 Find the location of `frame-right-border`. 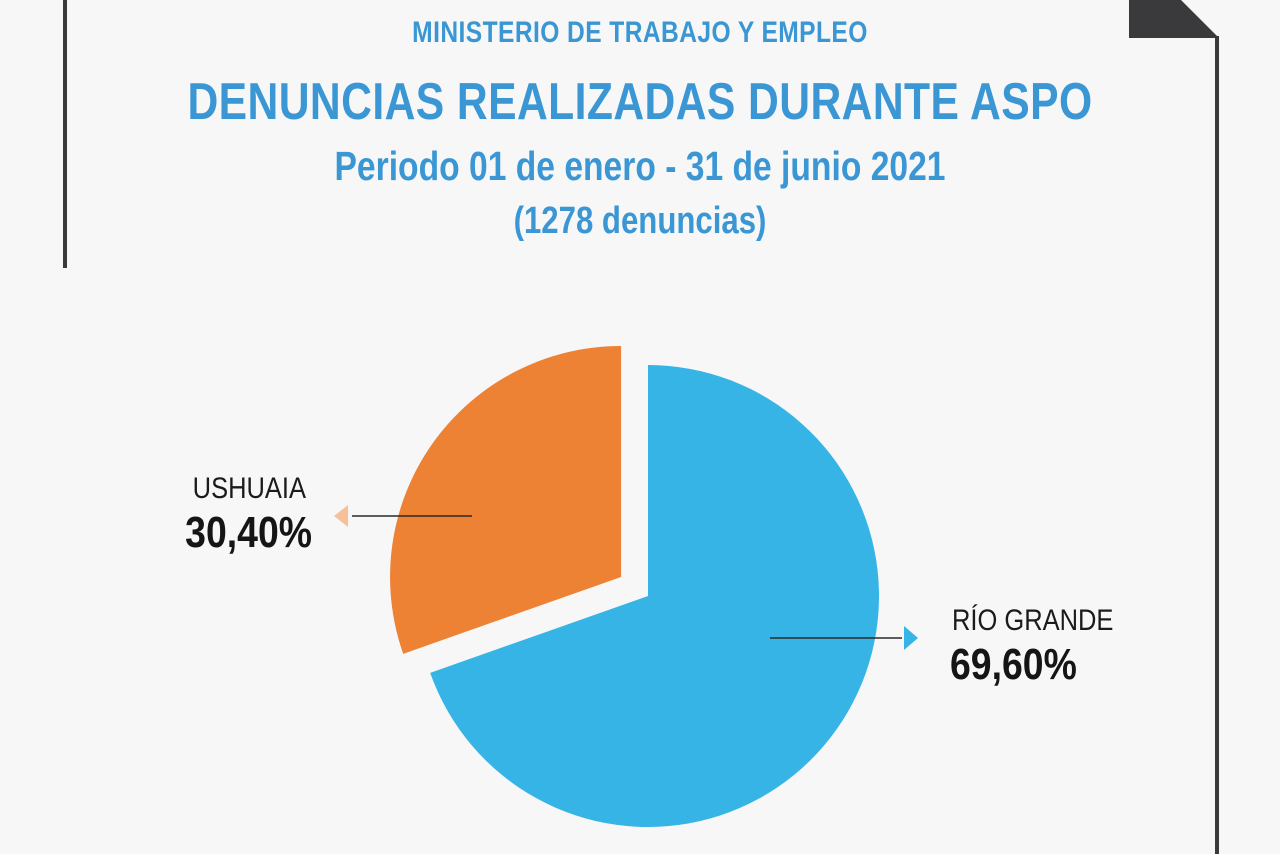

frame-right-border is located at coordinates (1217, 445).